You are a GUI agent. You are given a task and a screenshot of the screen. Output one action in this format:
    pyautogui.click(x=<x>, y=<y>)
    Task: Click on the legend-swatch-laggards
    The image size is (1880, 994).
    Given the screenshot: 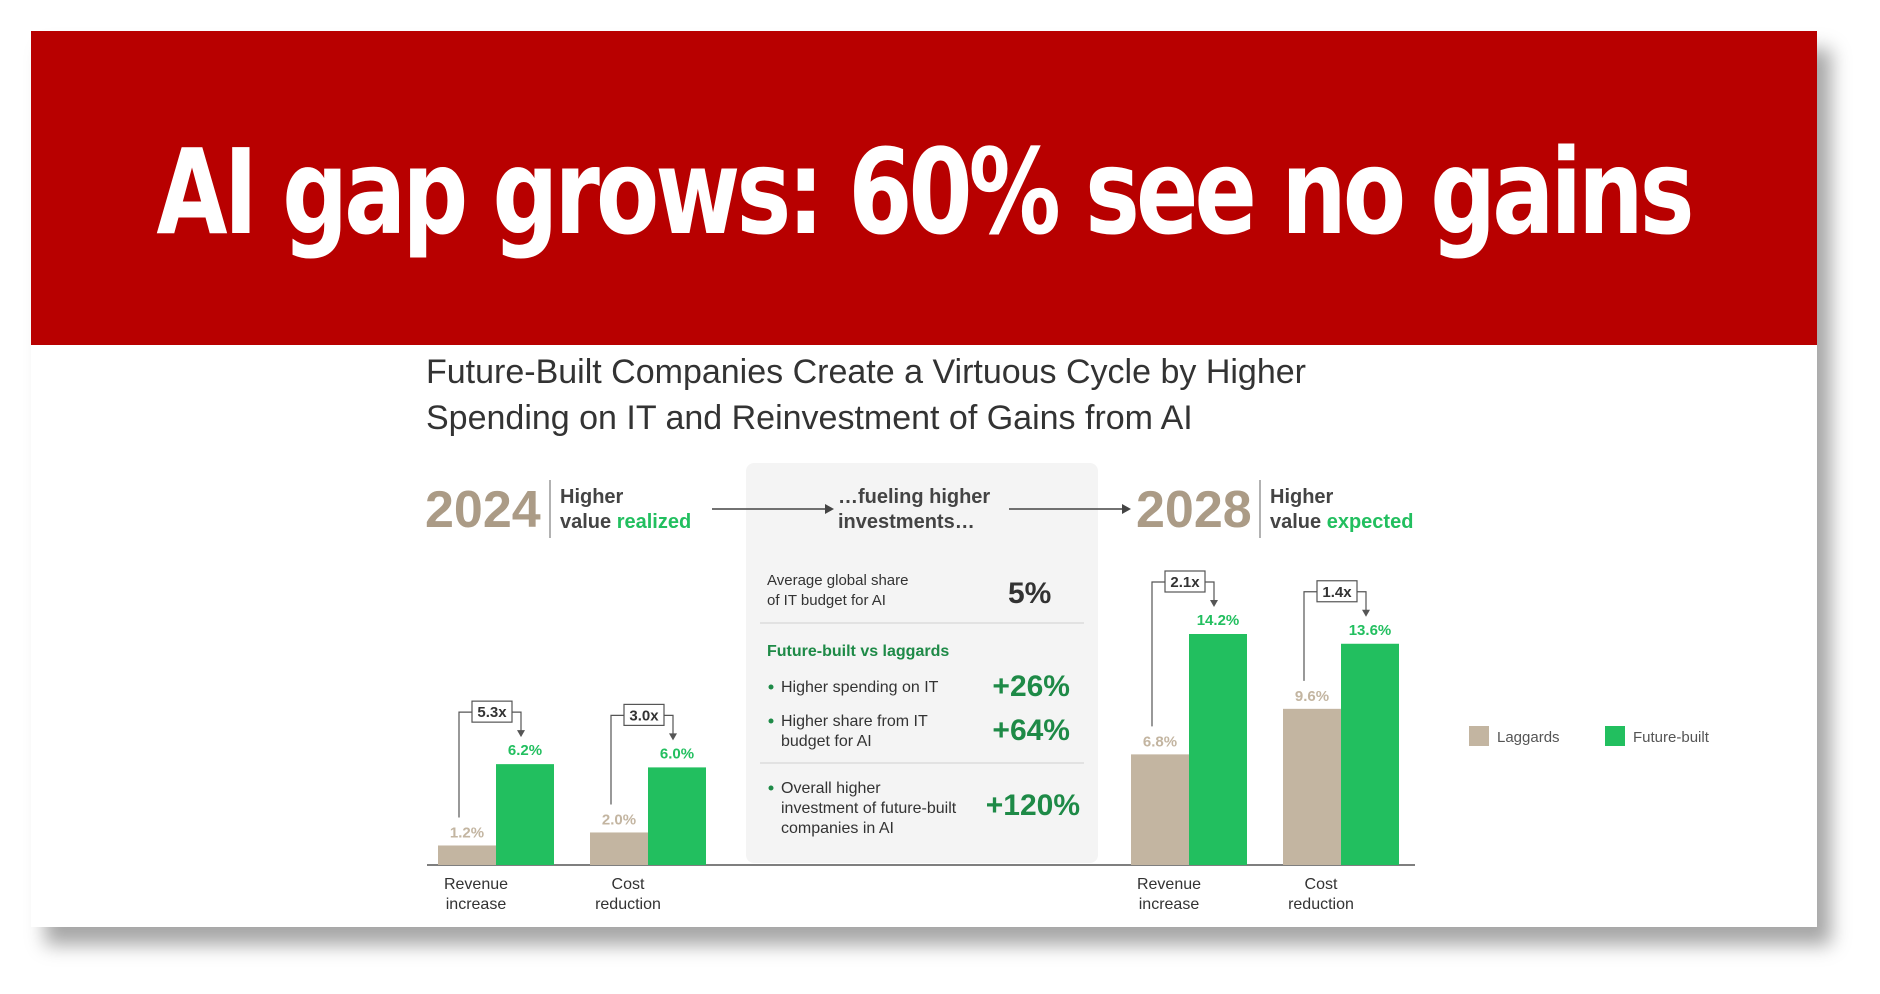 What is the action you would take?
    pyautogui.click(x=1479, y=736)
    